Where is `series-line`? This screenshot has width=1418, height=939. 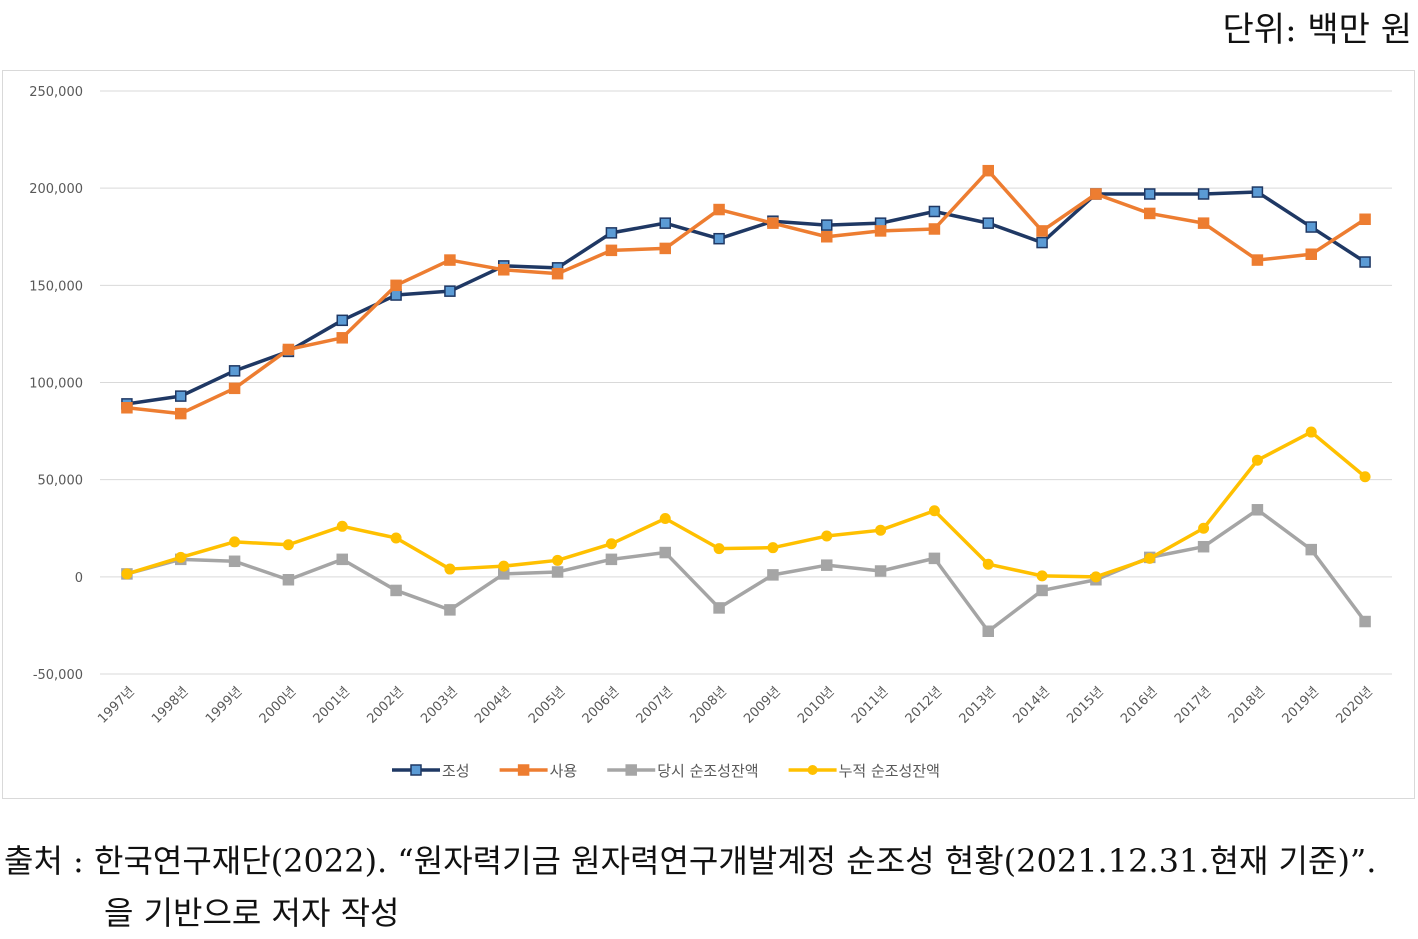
series-line is located at coordinates (746, 504).